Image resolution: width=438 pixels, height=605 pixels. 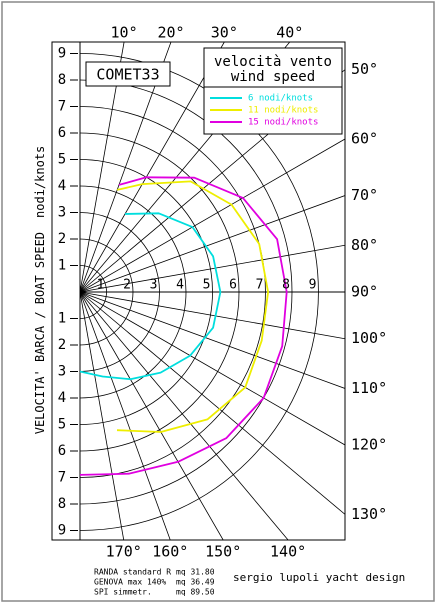 What do you see at coordinates (273, 91) in the screenshot?
I see `legend-box` at bounding box center [273, 91].